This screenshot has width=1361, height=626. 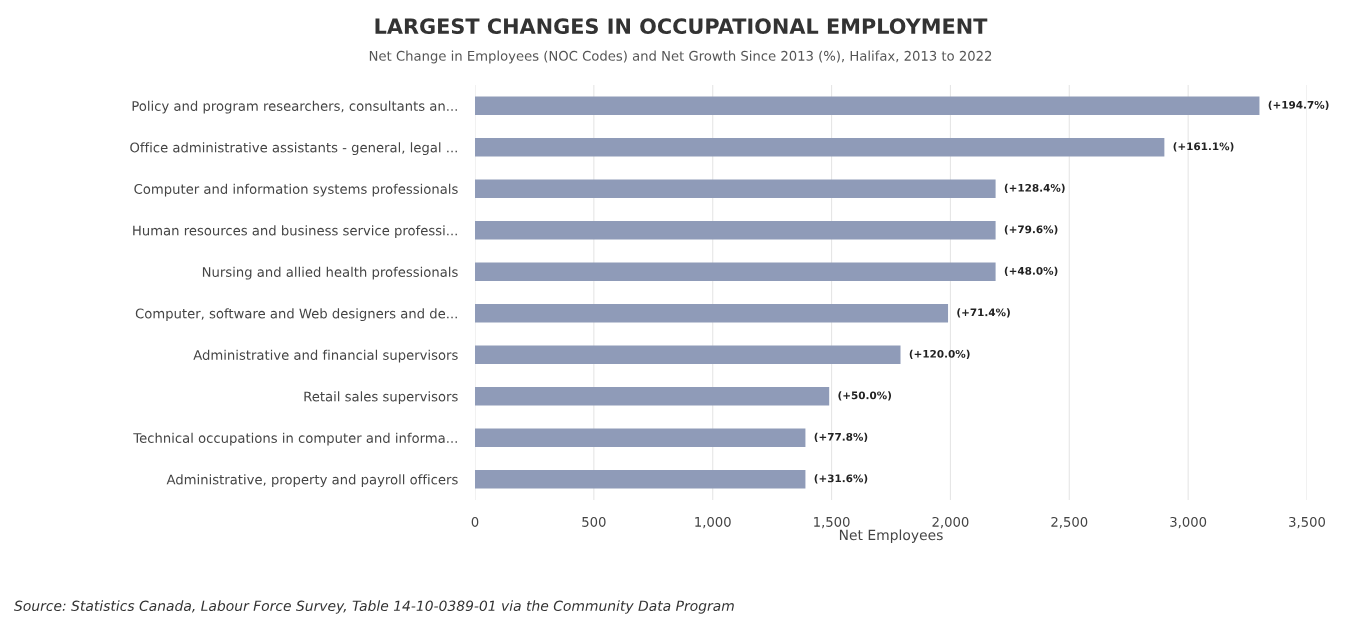 I want to click on annotation: (+161.1%), so click(x=1203, y=147).